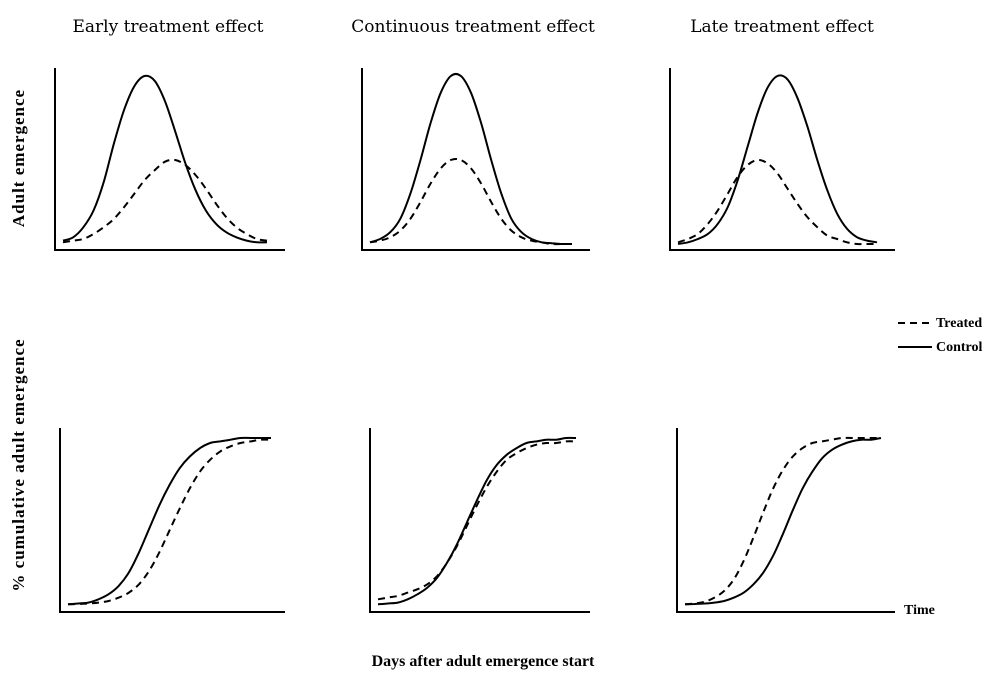  Describe the element at coordinates (959, 347) in the screenshot. I see `legend-control-label: Control` at that location.